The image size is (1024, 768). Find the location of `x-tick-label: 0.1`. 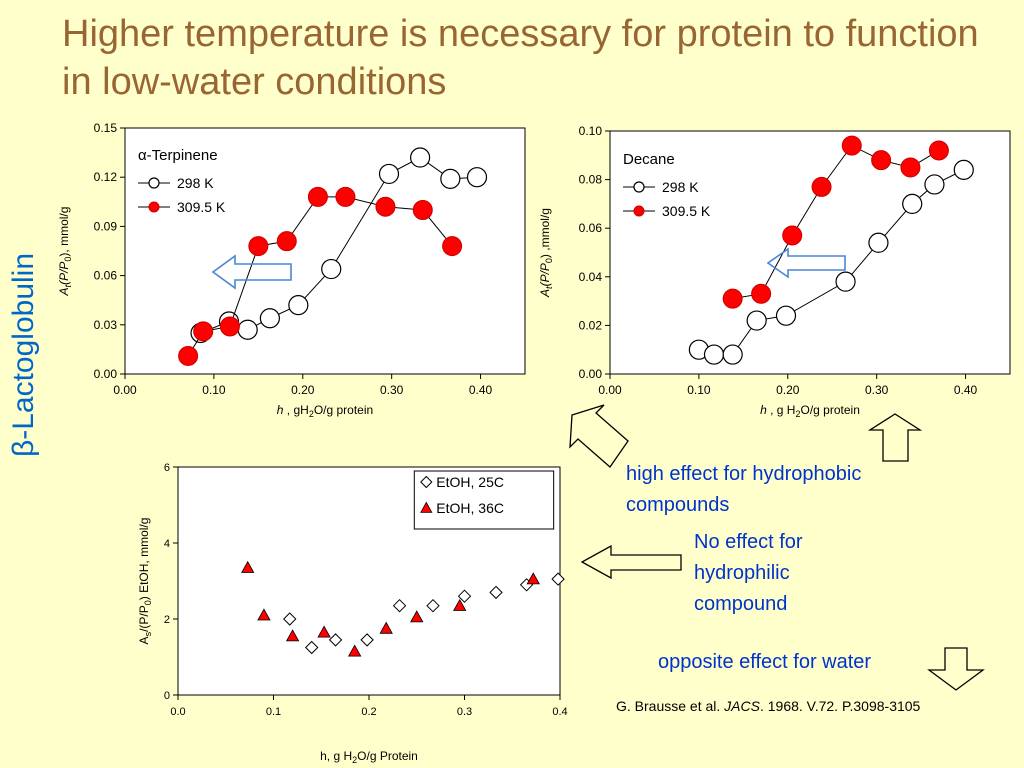

x-tick-label: 0.1 is located at coordinates (273, 712).